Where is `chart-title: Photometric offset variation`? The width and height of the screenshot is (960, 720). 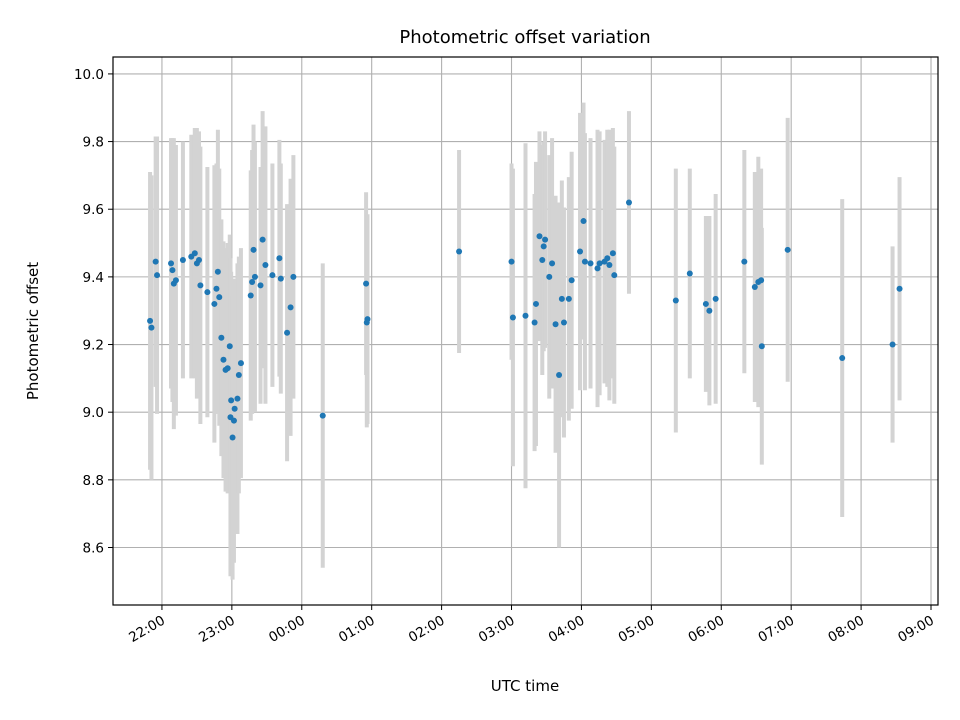
chart-title: Photometric offset variation is located at coordinates (524, 37).